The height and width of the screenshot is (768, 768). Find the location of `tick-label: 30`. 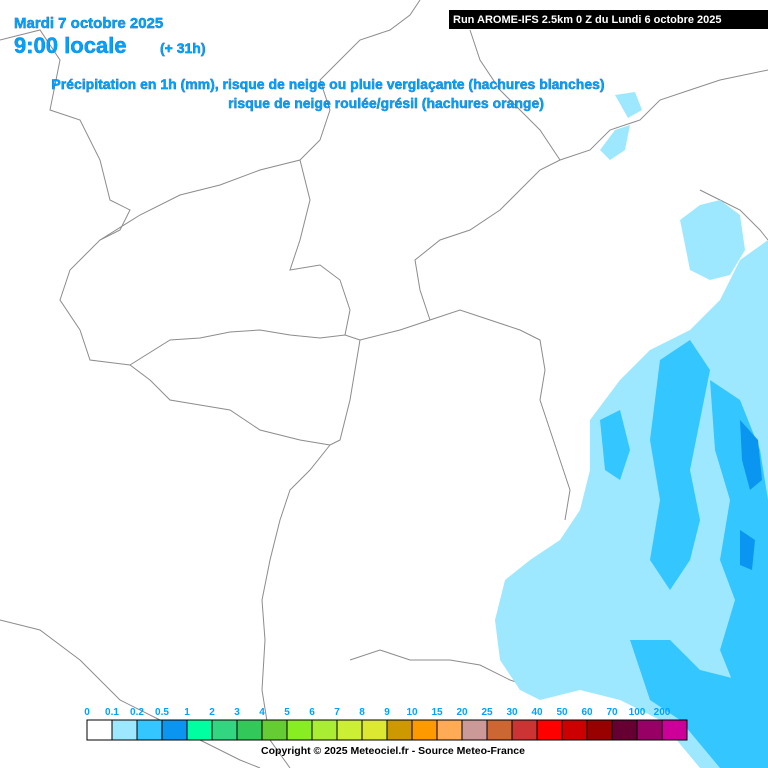

tick-label: 30 is located at coordinates (512, 712).